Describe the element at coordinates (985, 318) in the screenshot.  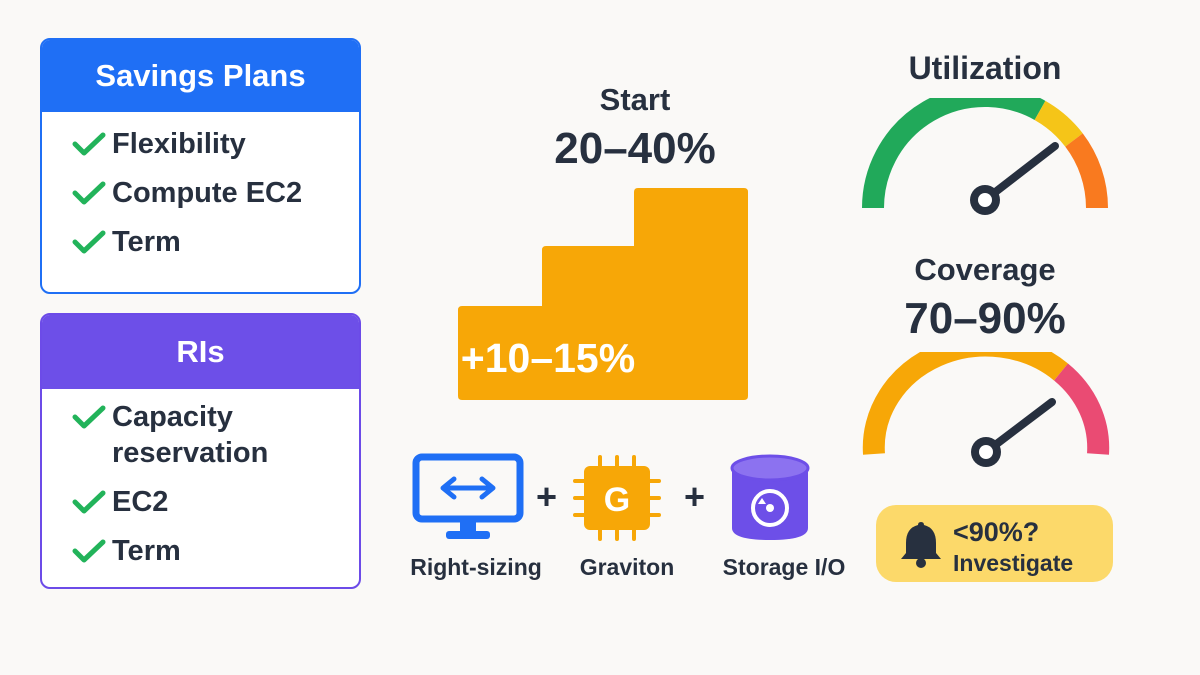
I see `coverage-value: 70–90%` at that location.